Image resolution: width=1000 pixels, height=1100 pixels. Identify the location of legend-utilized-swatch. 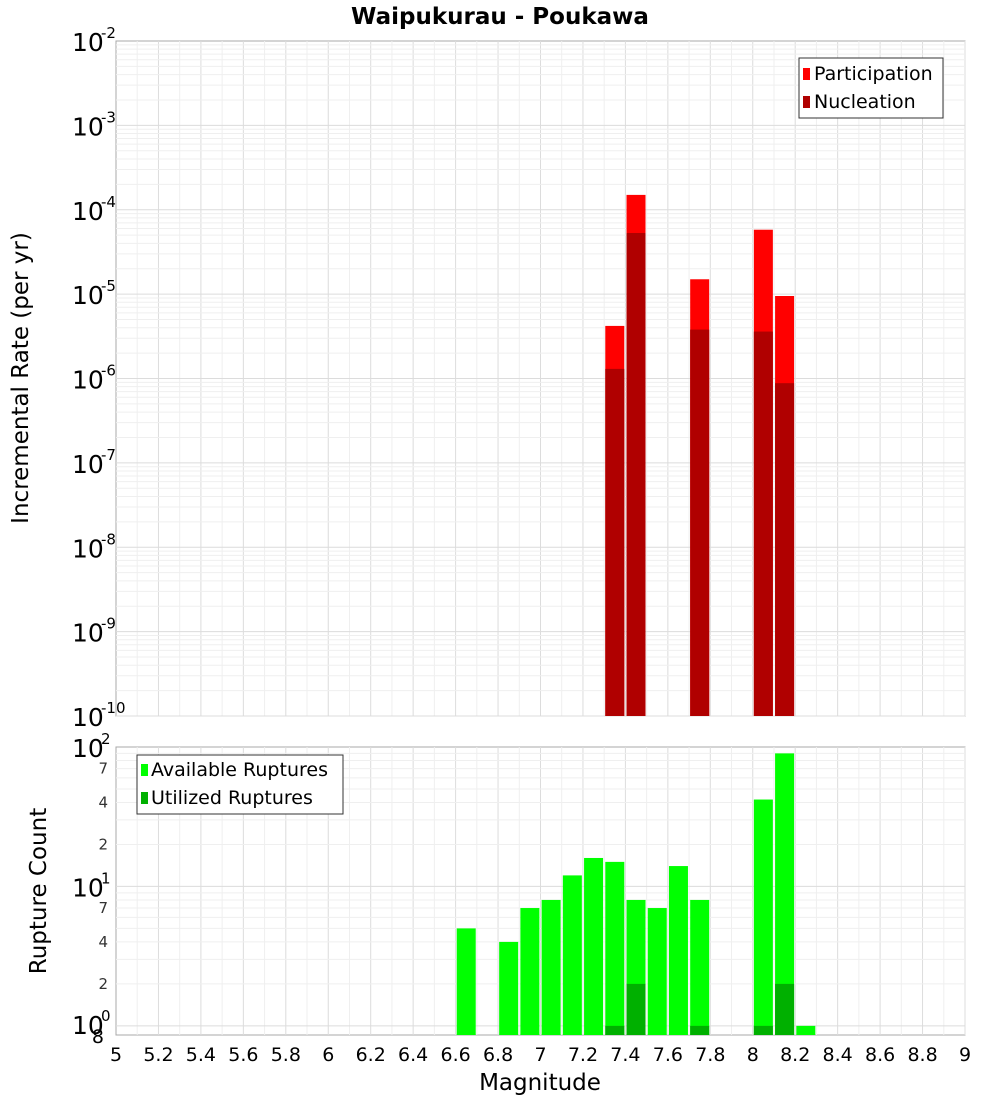
(144, 798).